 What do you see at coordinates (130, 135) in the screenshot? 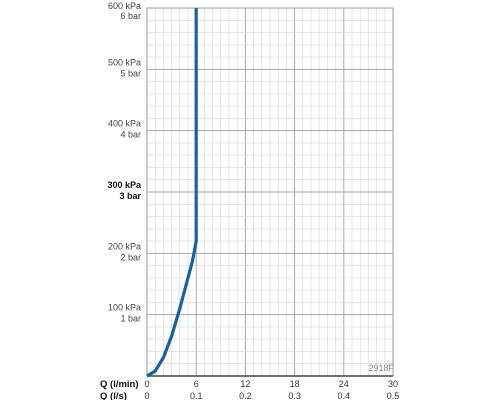
I see `y-tick-label-bar: 4 bar` at bounding box center [130, 135].